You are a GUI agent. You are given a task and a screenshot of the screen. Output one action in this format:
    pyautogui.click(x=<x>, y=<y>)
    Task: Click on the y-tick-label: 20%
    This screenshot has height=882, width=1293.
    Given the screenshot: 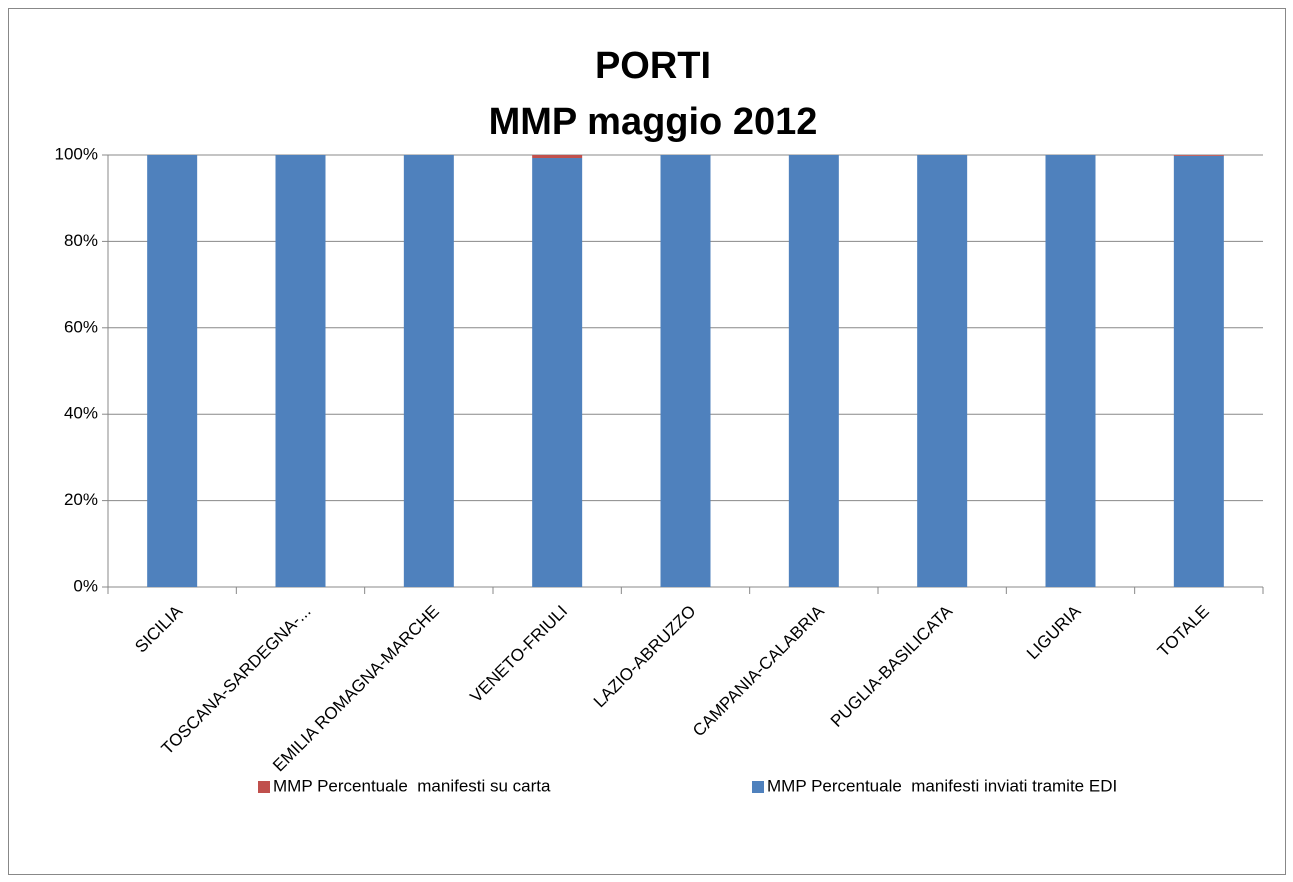 What is the action you would take?
    pyautogui.click(x=81, y=499)
    